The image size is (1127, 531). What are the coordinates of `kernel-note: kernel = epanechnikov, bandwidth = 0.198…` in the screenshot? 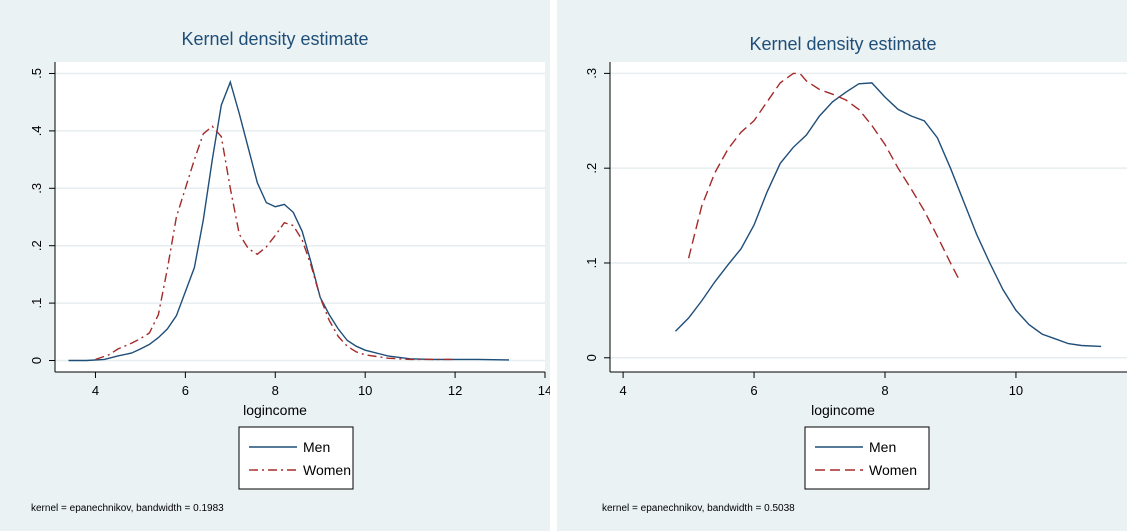 It's located at (127, 508).